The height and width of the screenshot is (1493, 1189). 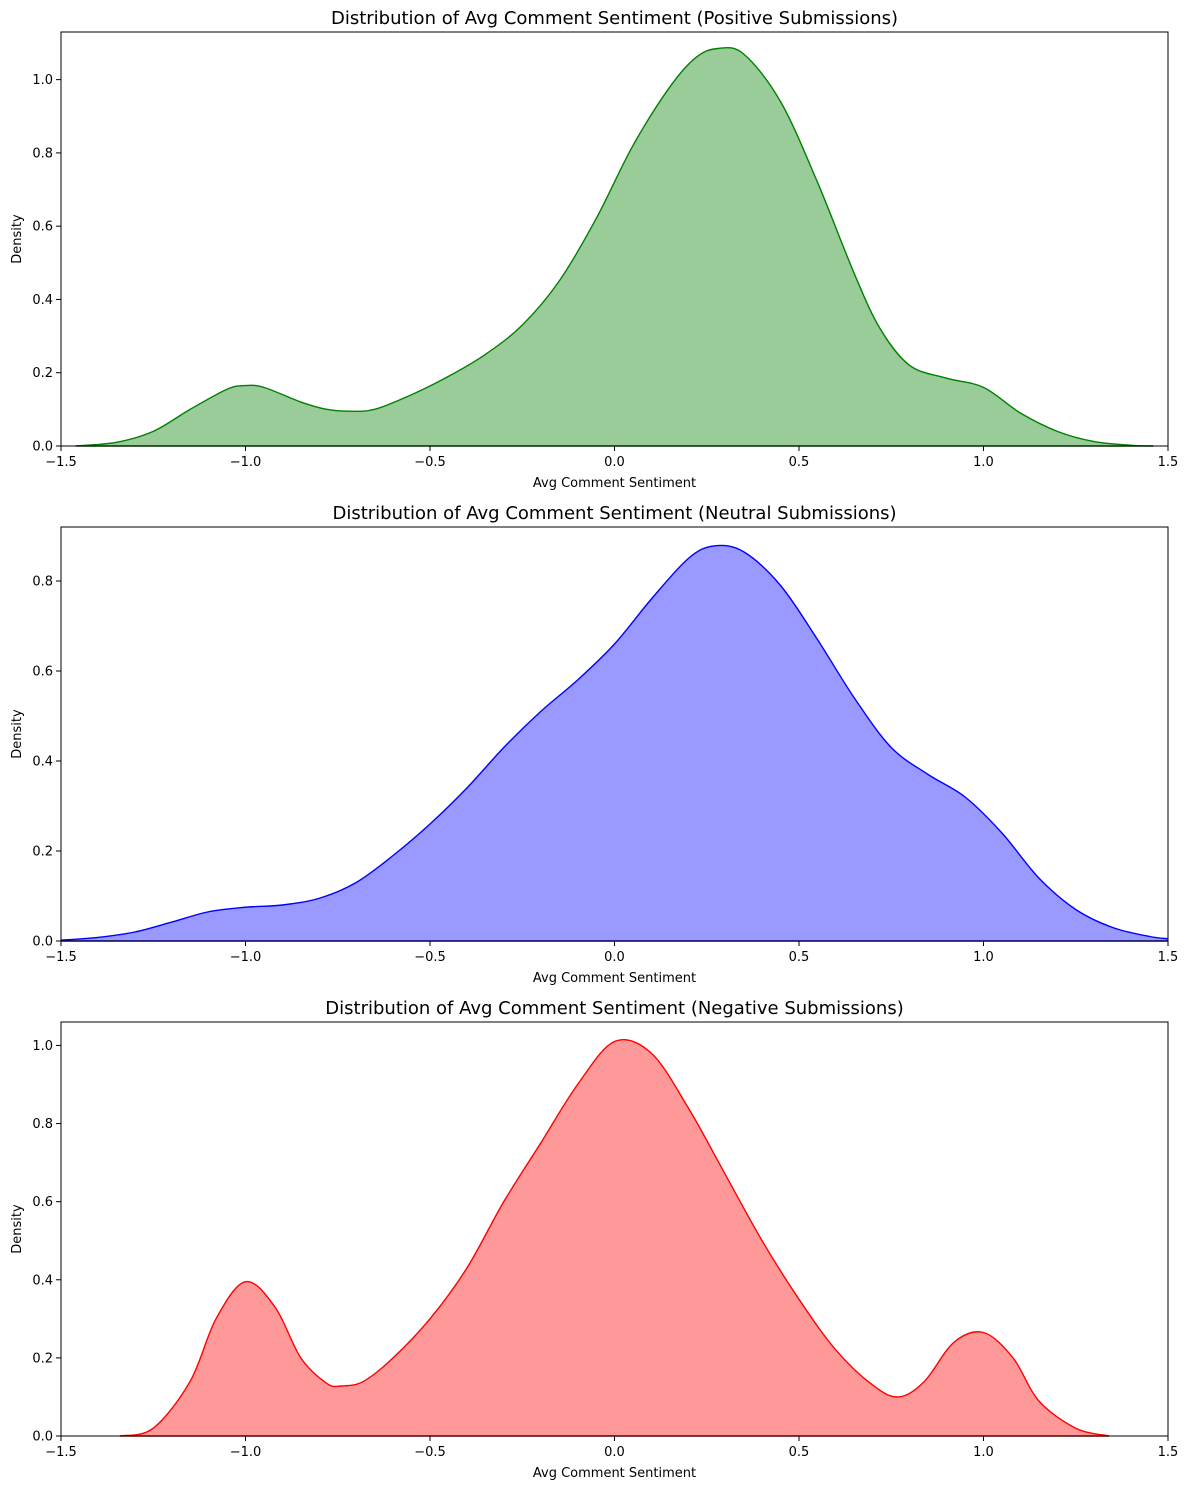 I want to click on x-axis-label-negative: Avg Comment Sentiment, so click(x=614, y=1473).